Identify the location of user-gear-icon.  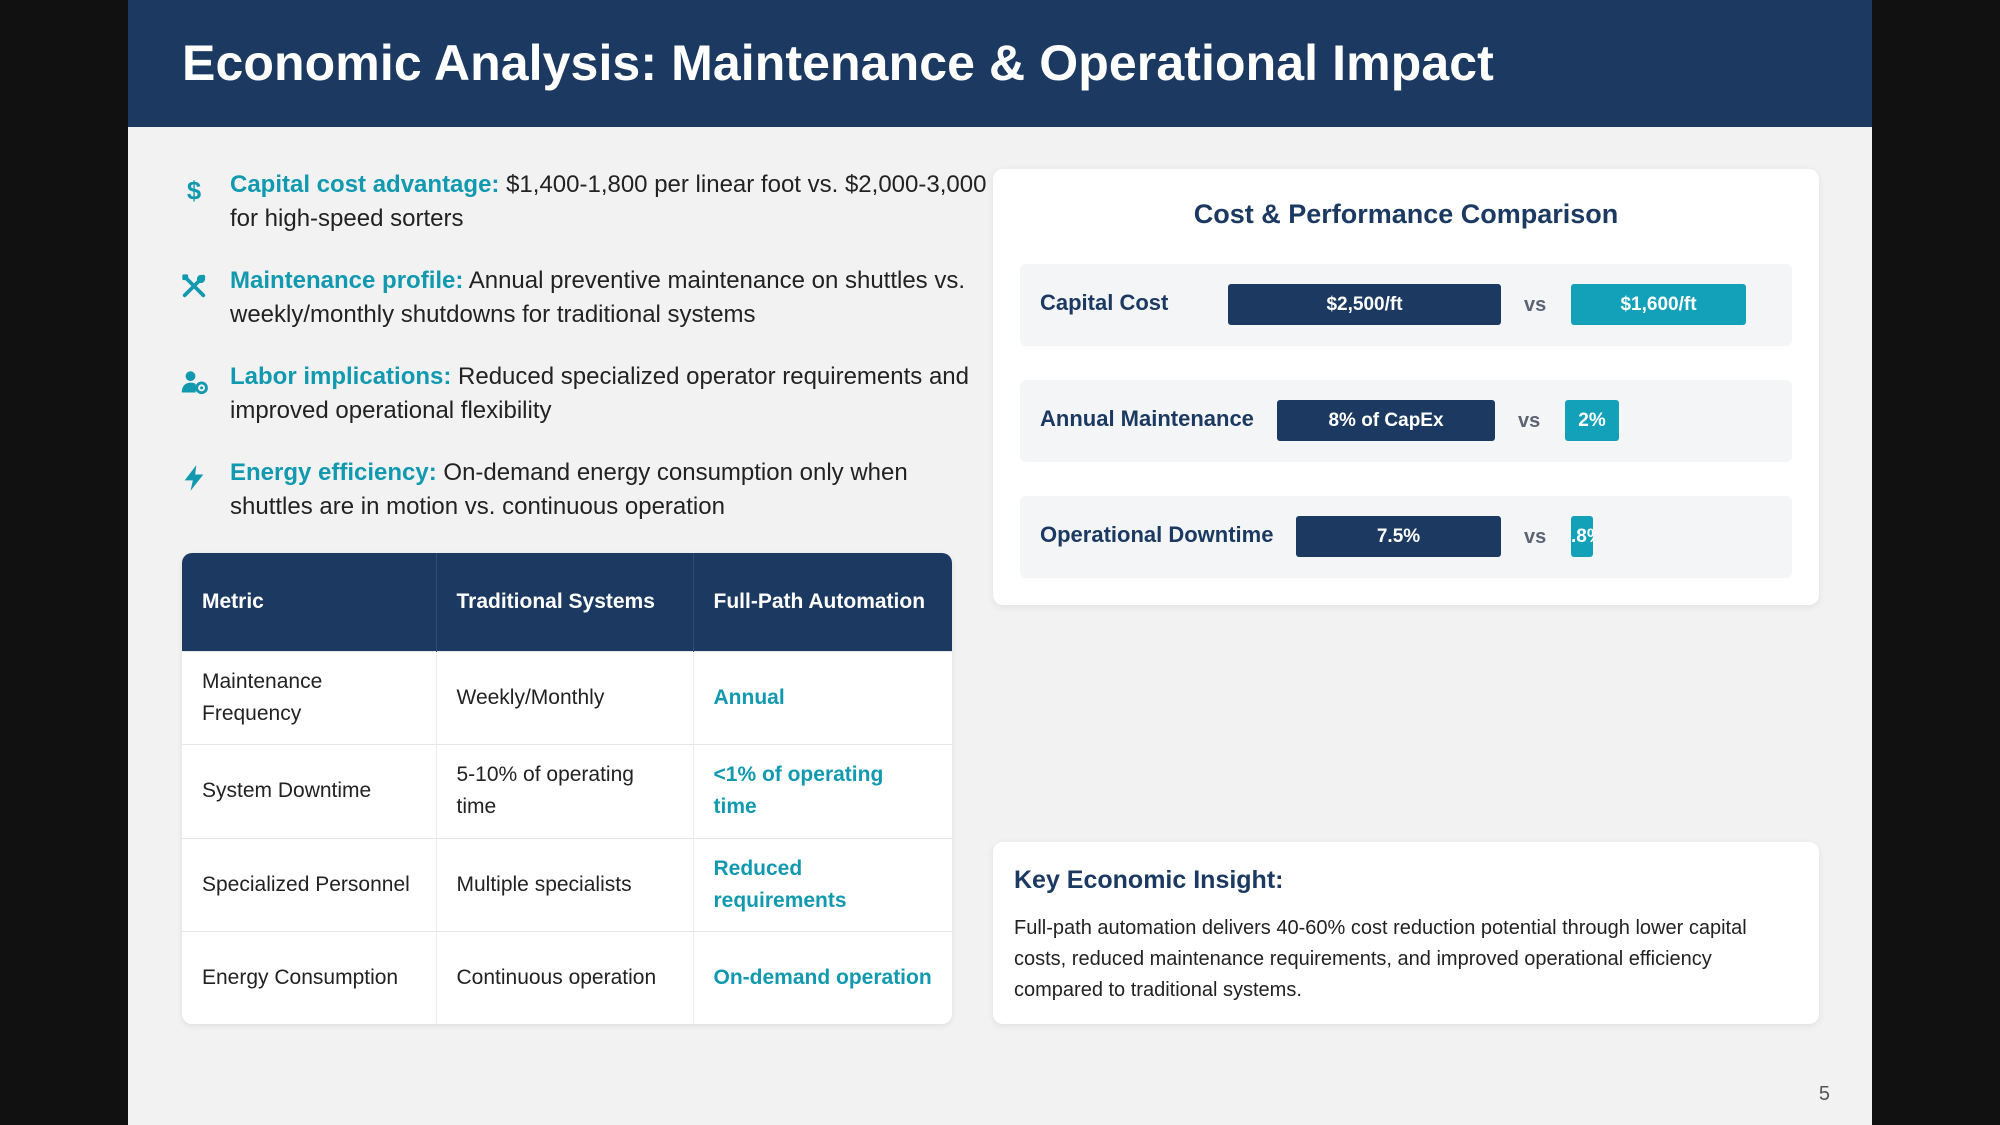
(194, 382).